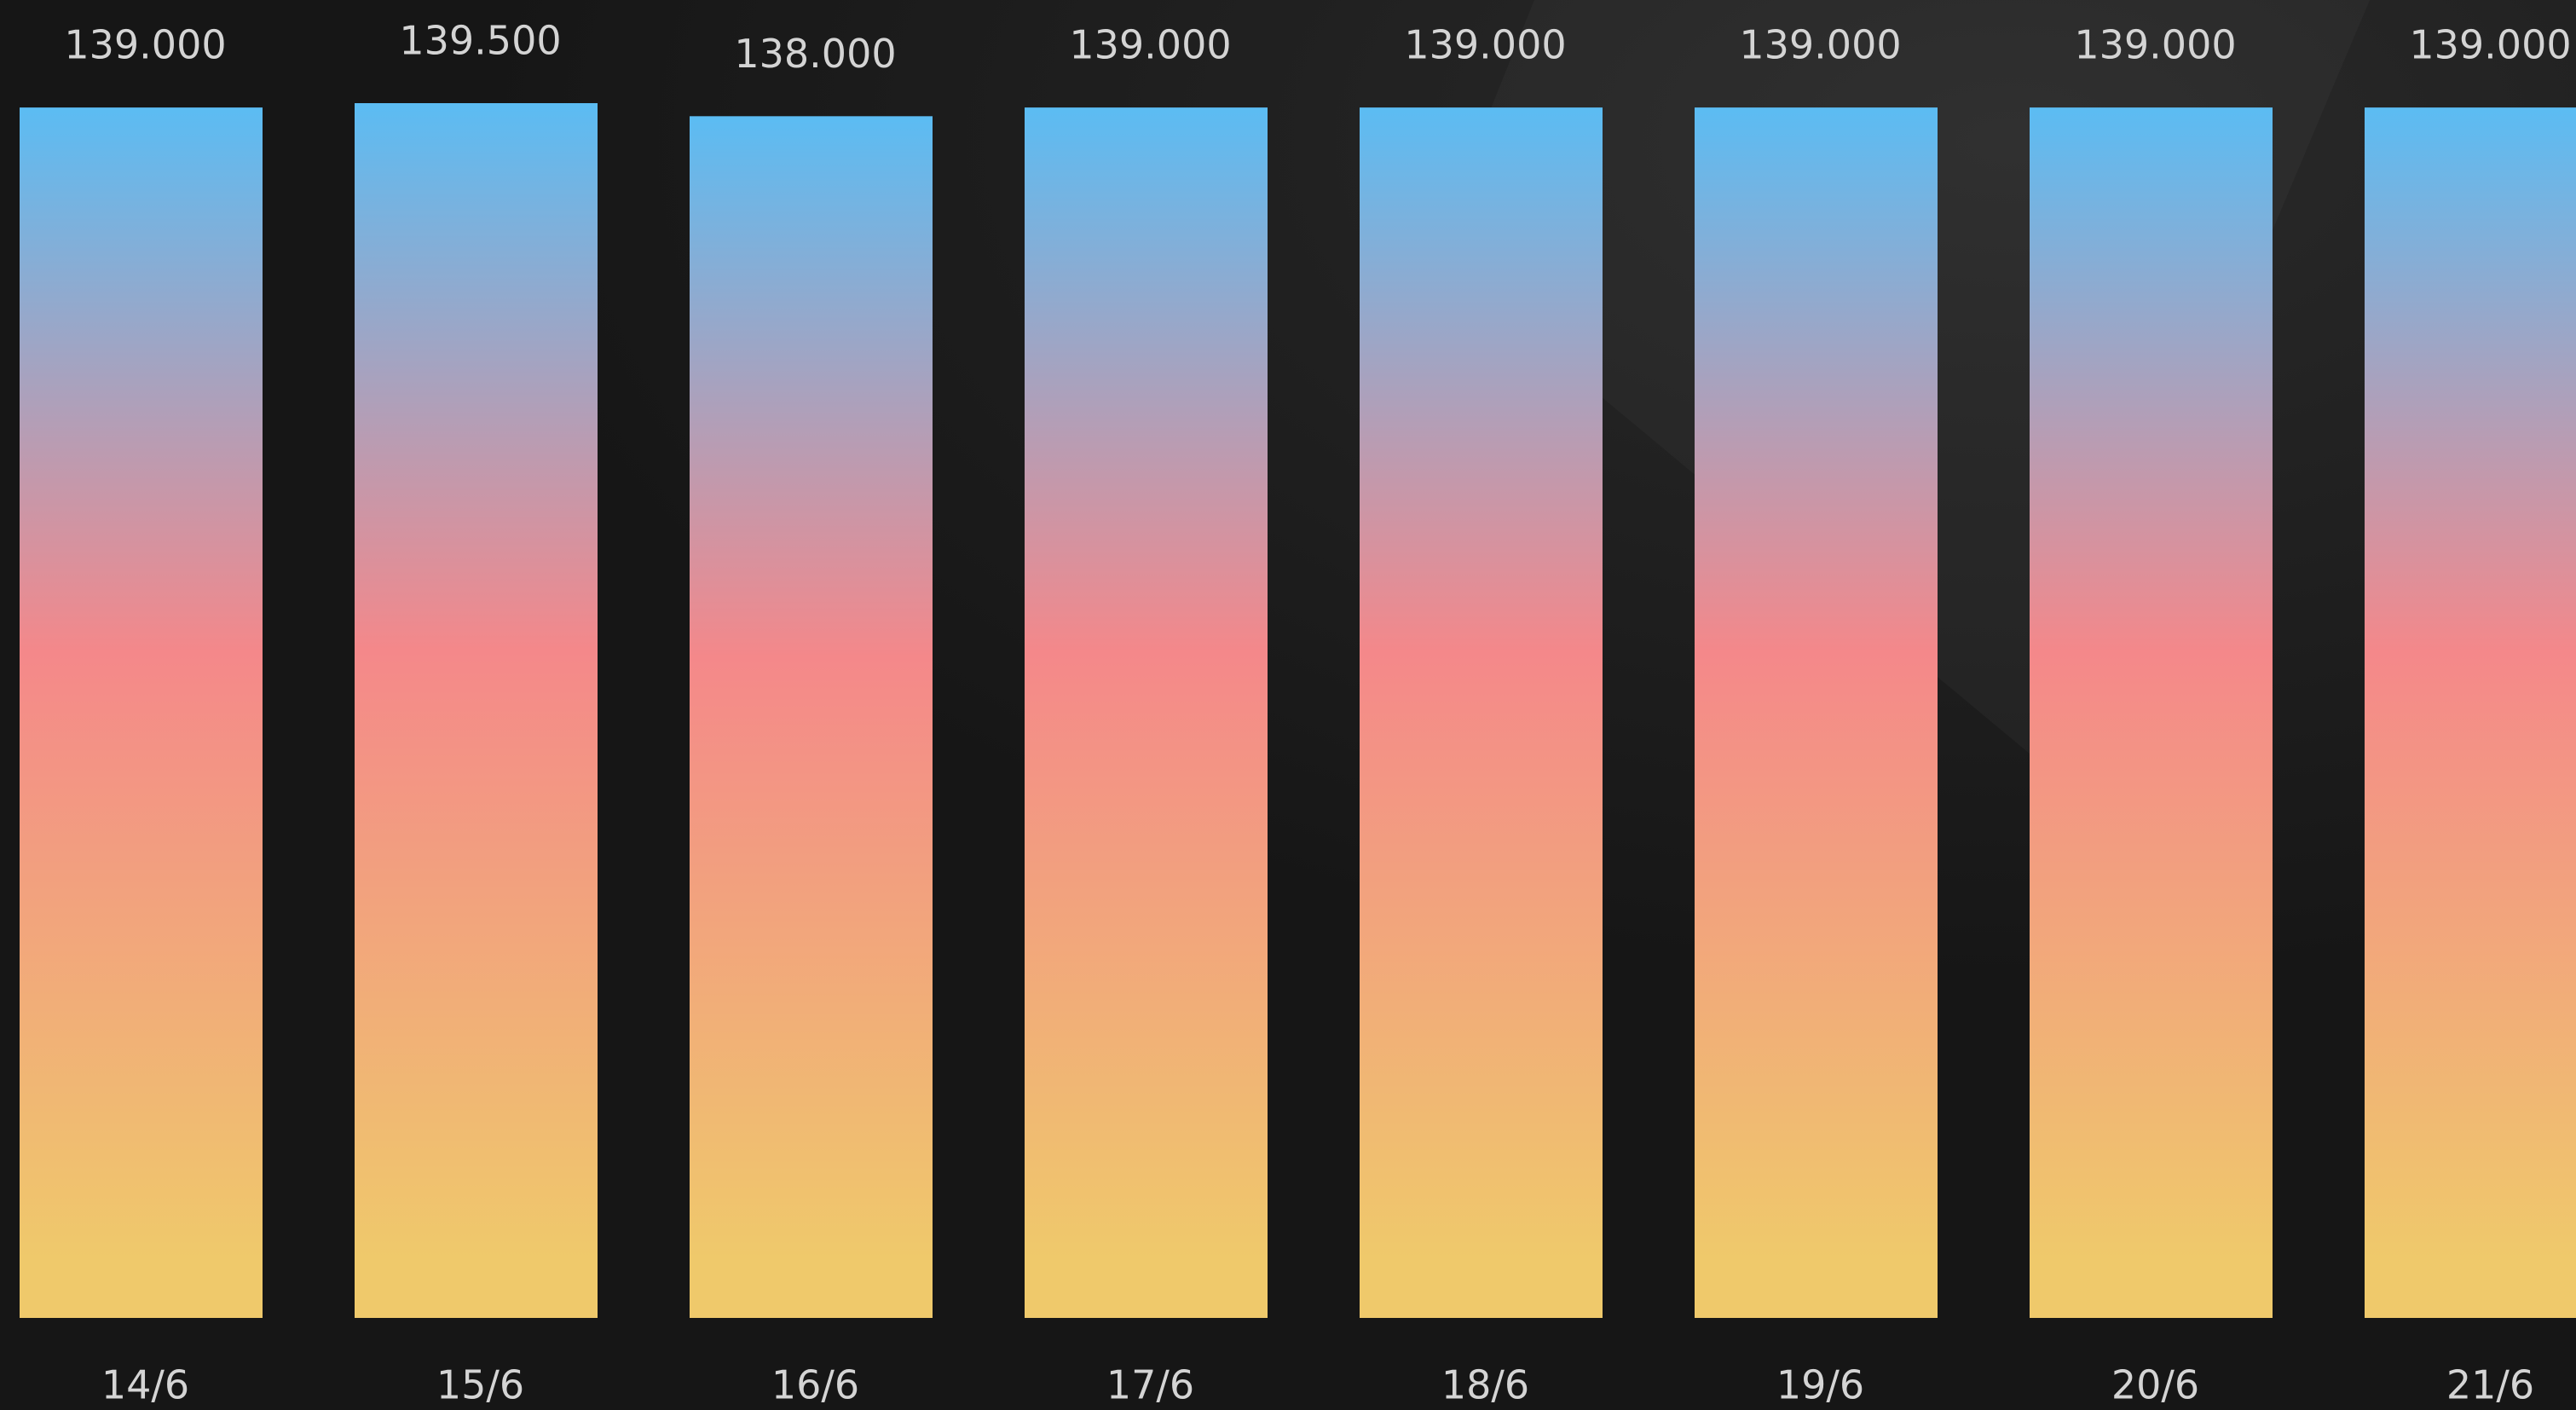  Describe the element at coordinates (2155, 1385) in the screenshot. I see `x-tick-label: 20/6` at that location.